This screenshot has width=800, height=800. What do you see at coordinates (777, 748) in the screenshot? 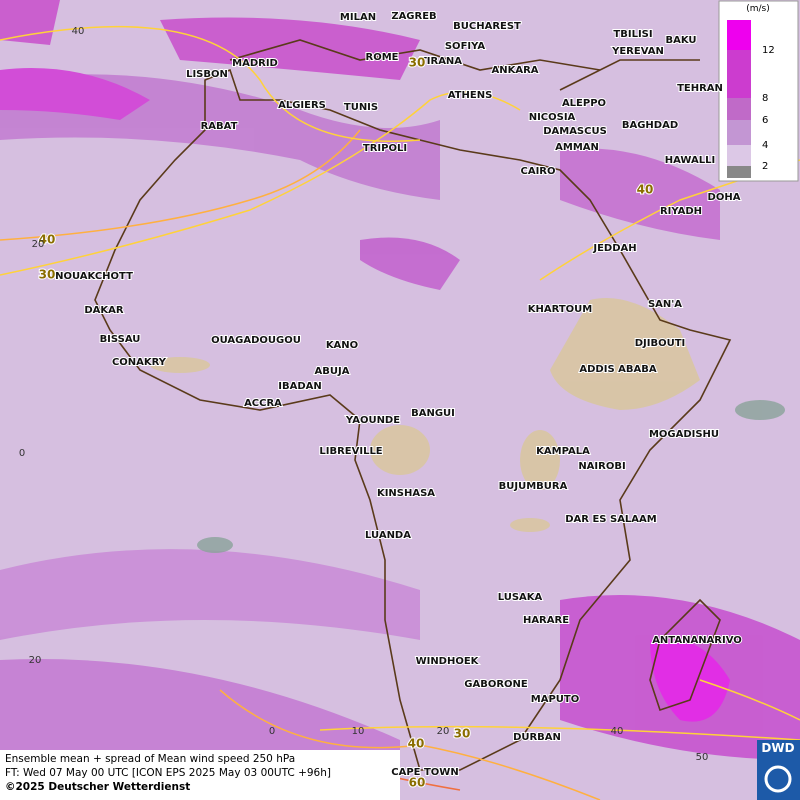
I see `logo-text: DWD` at bounding box center [777, 748].